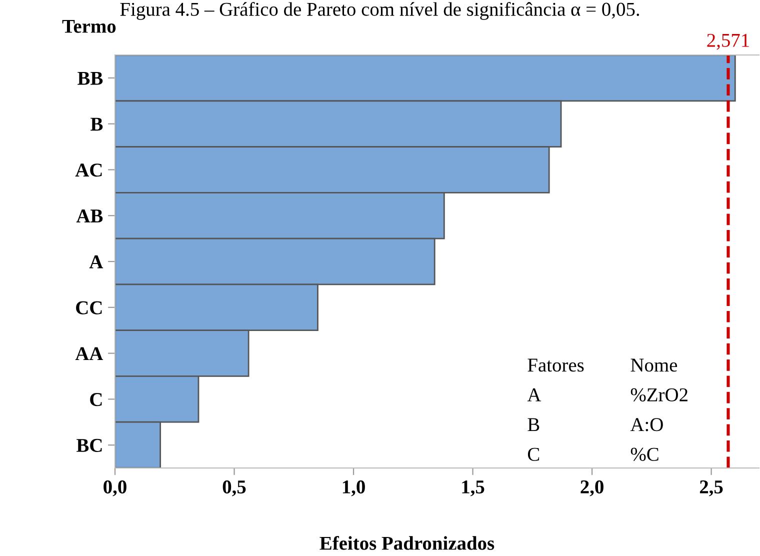 Image resolution: width=760 pixels, height=556 pixels. Describe the element at coordinates (534, 395) in the screenshot. I see `annotation: A` at that location.